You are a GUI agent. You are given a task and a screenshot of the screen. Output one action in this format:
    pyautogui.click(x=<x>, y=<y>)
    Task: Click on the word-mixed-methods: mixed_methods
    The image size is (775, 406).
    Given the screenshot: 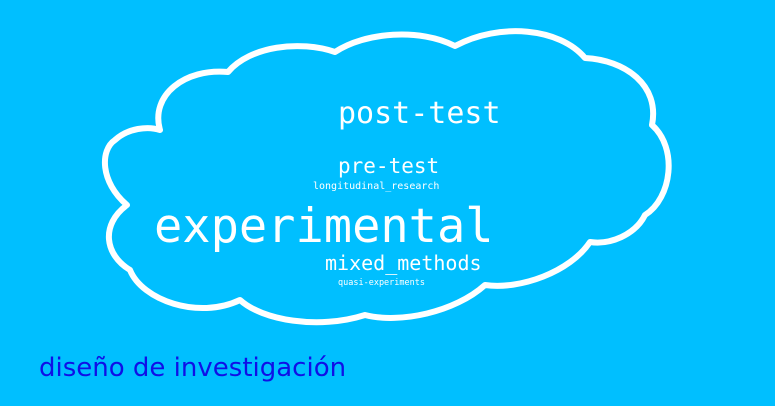 What is the action you would take?
    pyautogui.click(x=403, y=263)
    